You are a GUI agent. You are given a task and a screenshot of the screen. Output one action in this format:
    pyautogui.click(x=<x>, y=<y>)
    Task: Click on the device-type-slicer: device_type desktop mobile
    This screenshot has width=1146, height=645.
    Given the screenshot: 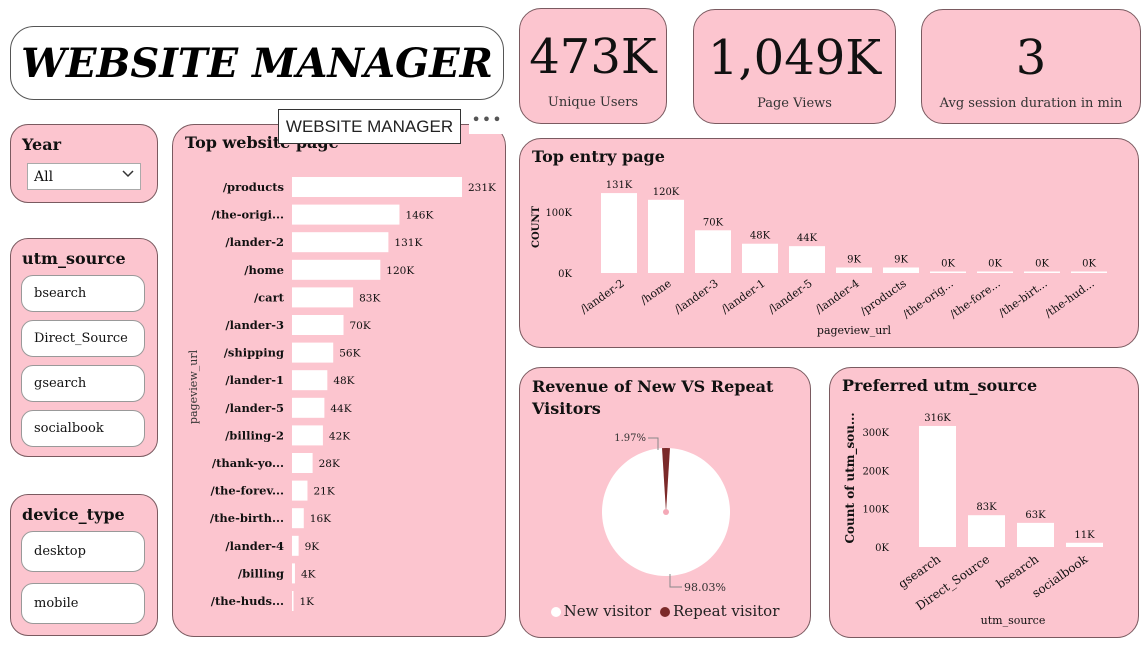 What is the action you would take?
    pyautogui.click(x=84, y=565)
    